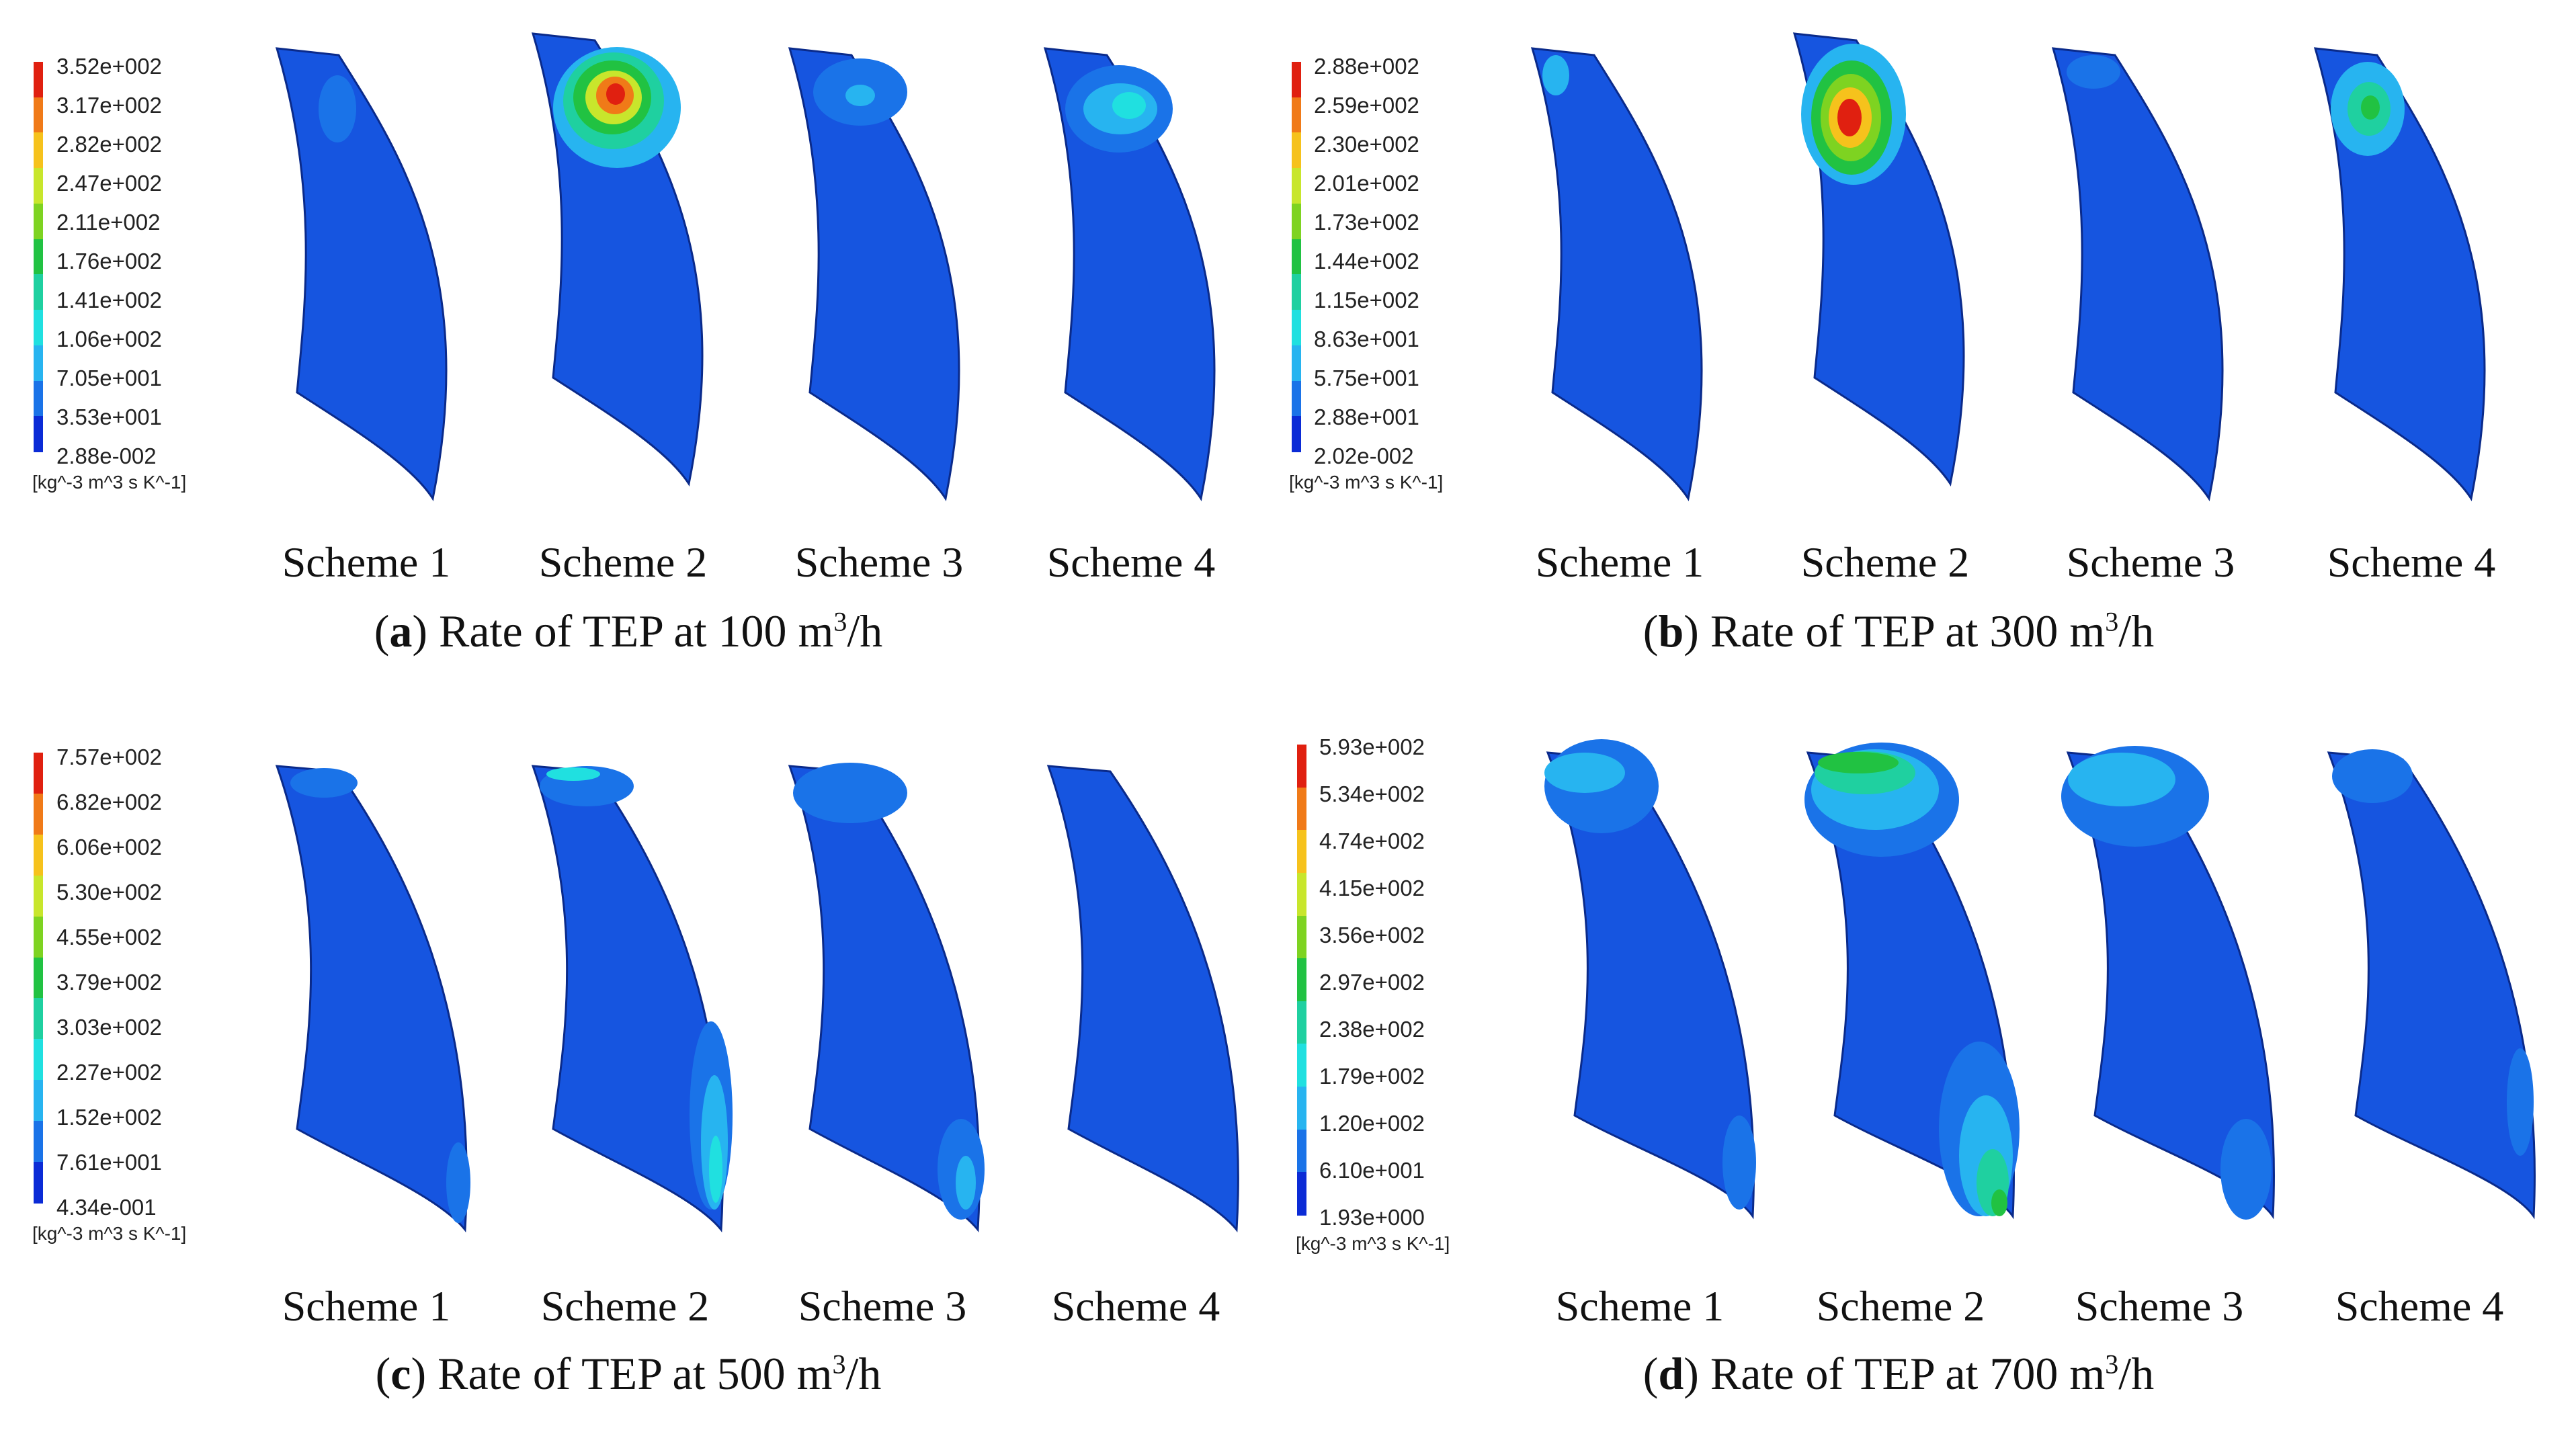 The height and width of the screenshot is (1434, 2576). I want to click on legend-label: 7.61e+001, so click(109, 1163).